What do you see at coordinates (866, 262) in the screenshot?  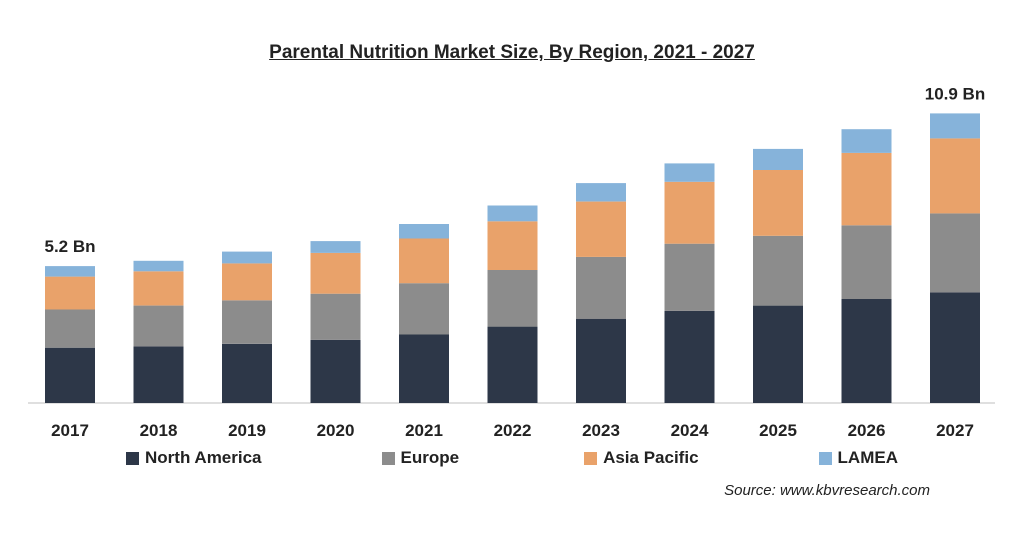 I see `bar-segment-europe-2026` at bounding box center [866, 262].